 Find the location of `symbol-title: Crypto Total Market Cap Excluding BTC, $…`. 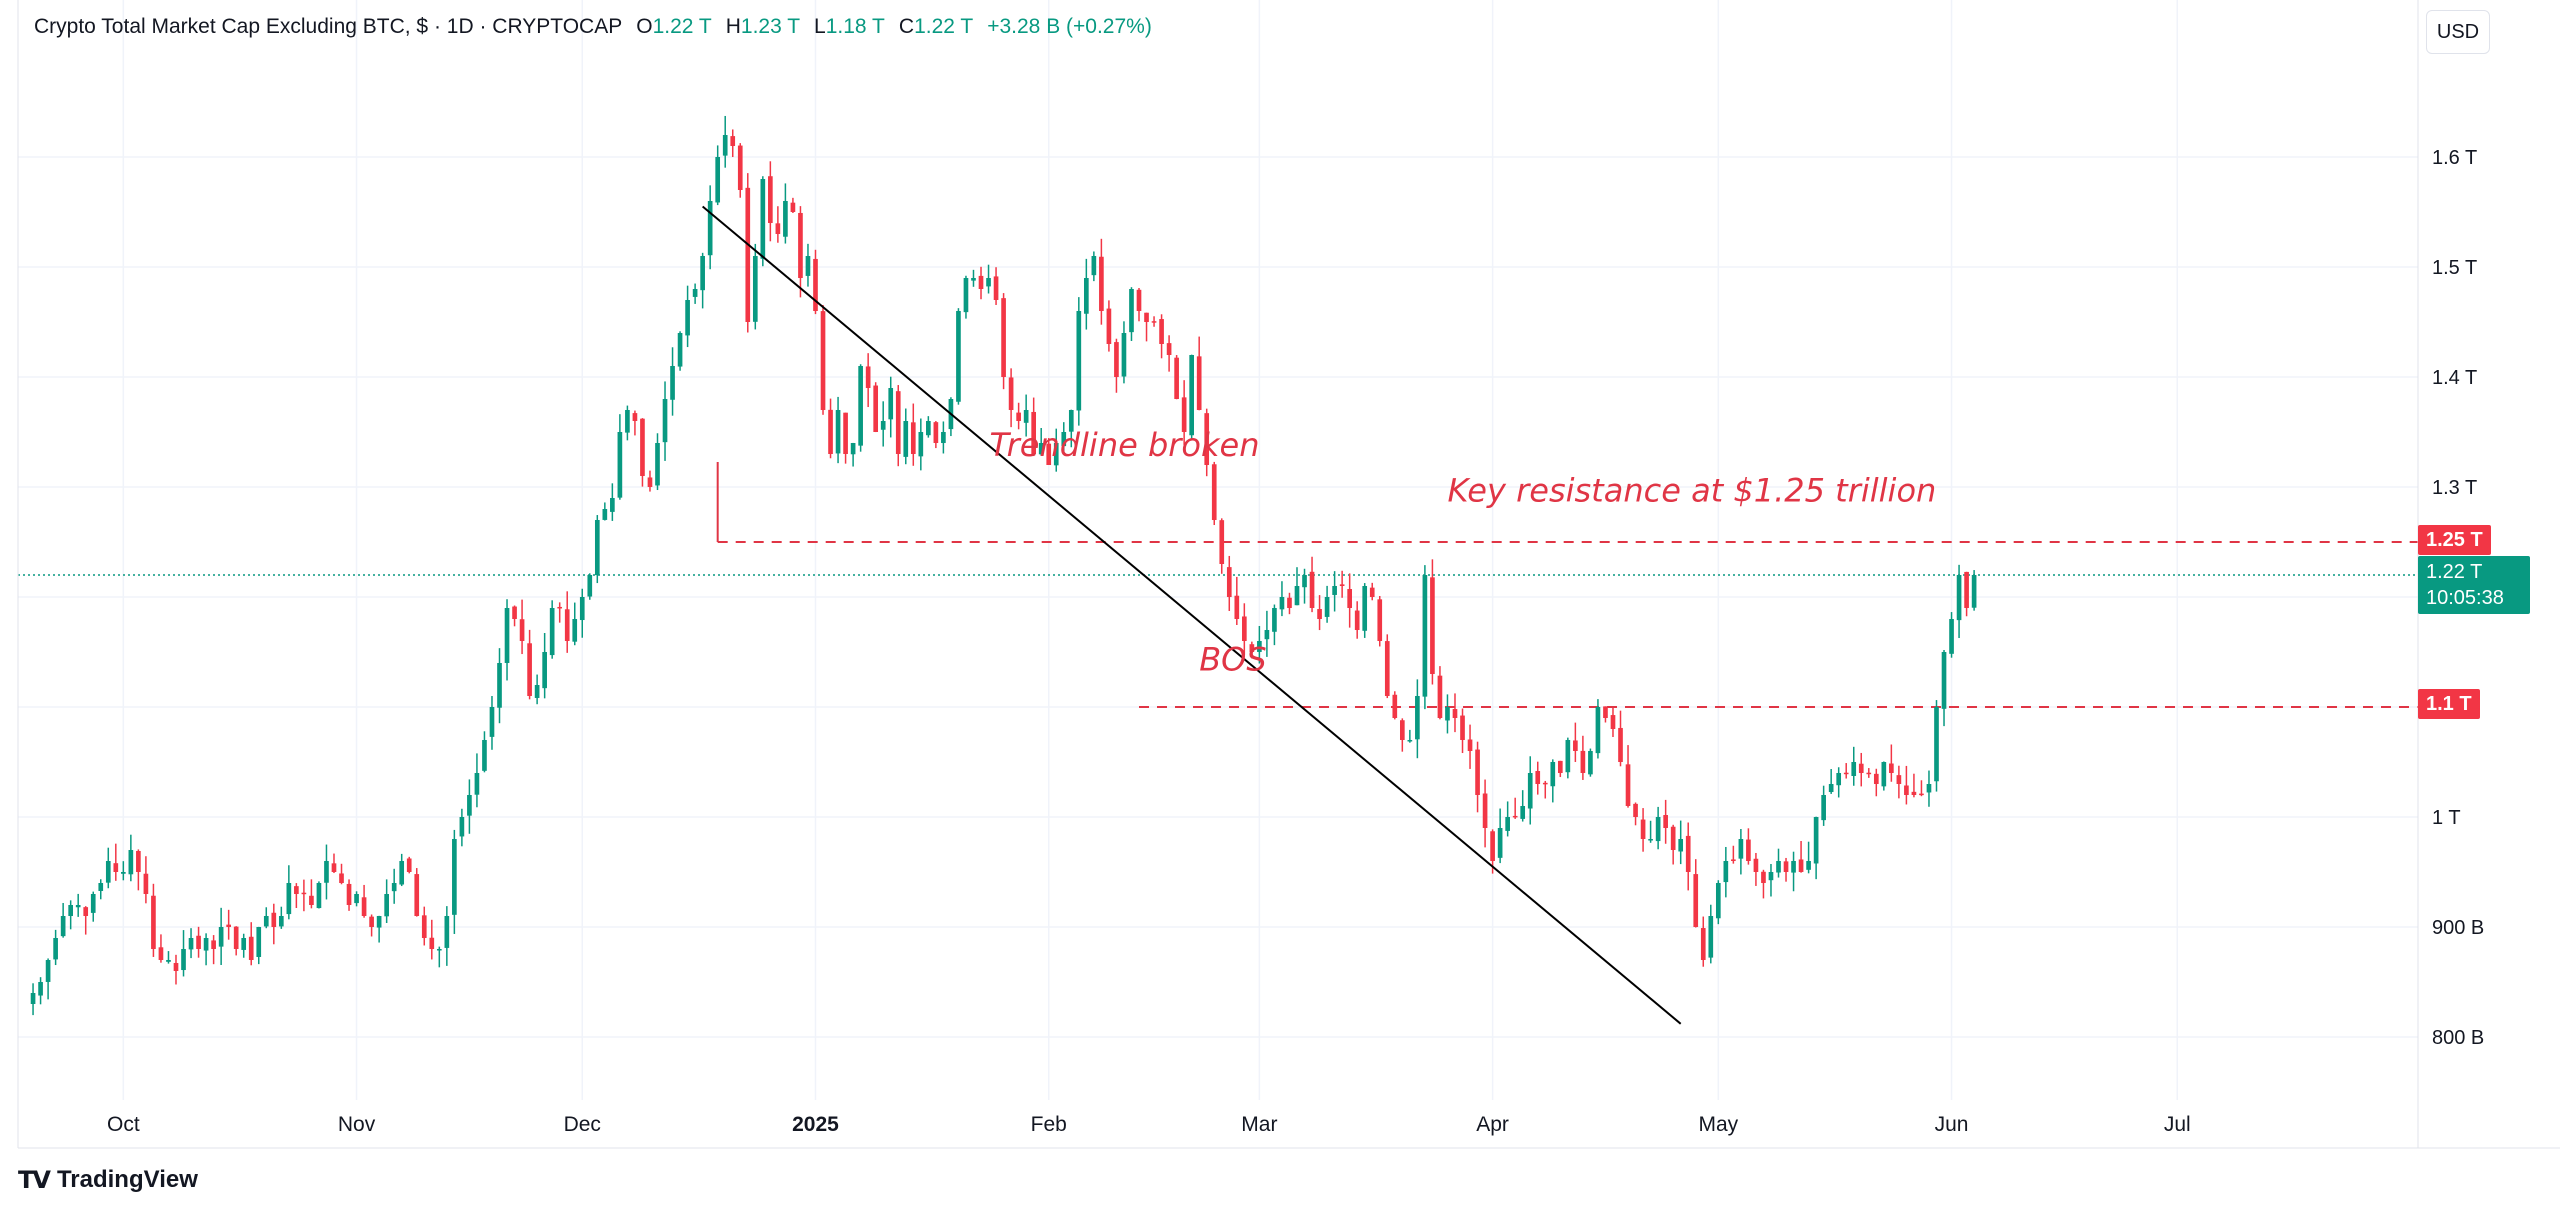

symbol-title: Crypto Total Market Cap Excluding BTC, $… is located at coordinates (328, 26).